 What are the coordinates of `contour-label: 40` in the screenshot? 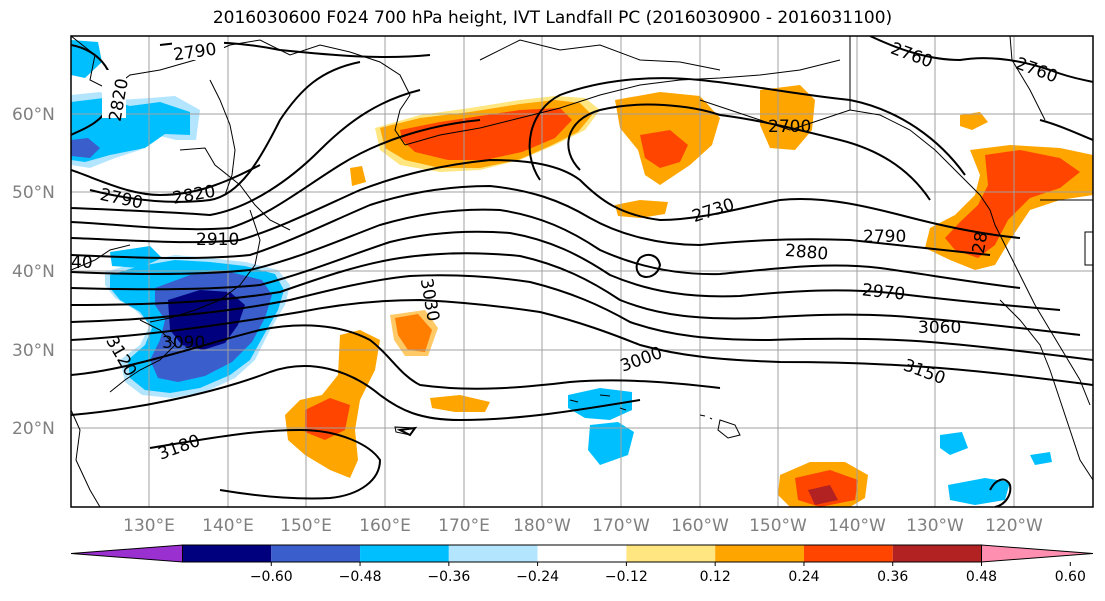 It's located at (82, 263).